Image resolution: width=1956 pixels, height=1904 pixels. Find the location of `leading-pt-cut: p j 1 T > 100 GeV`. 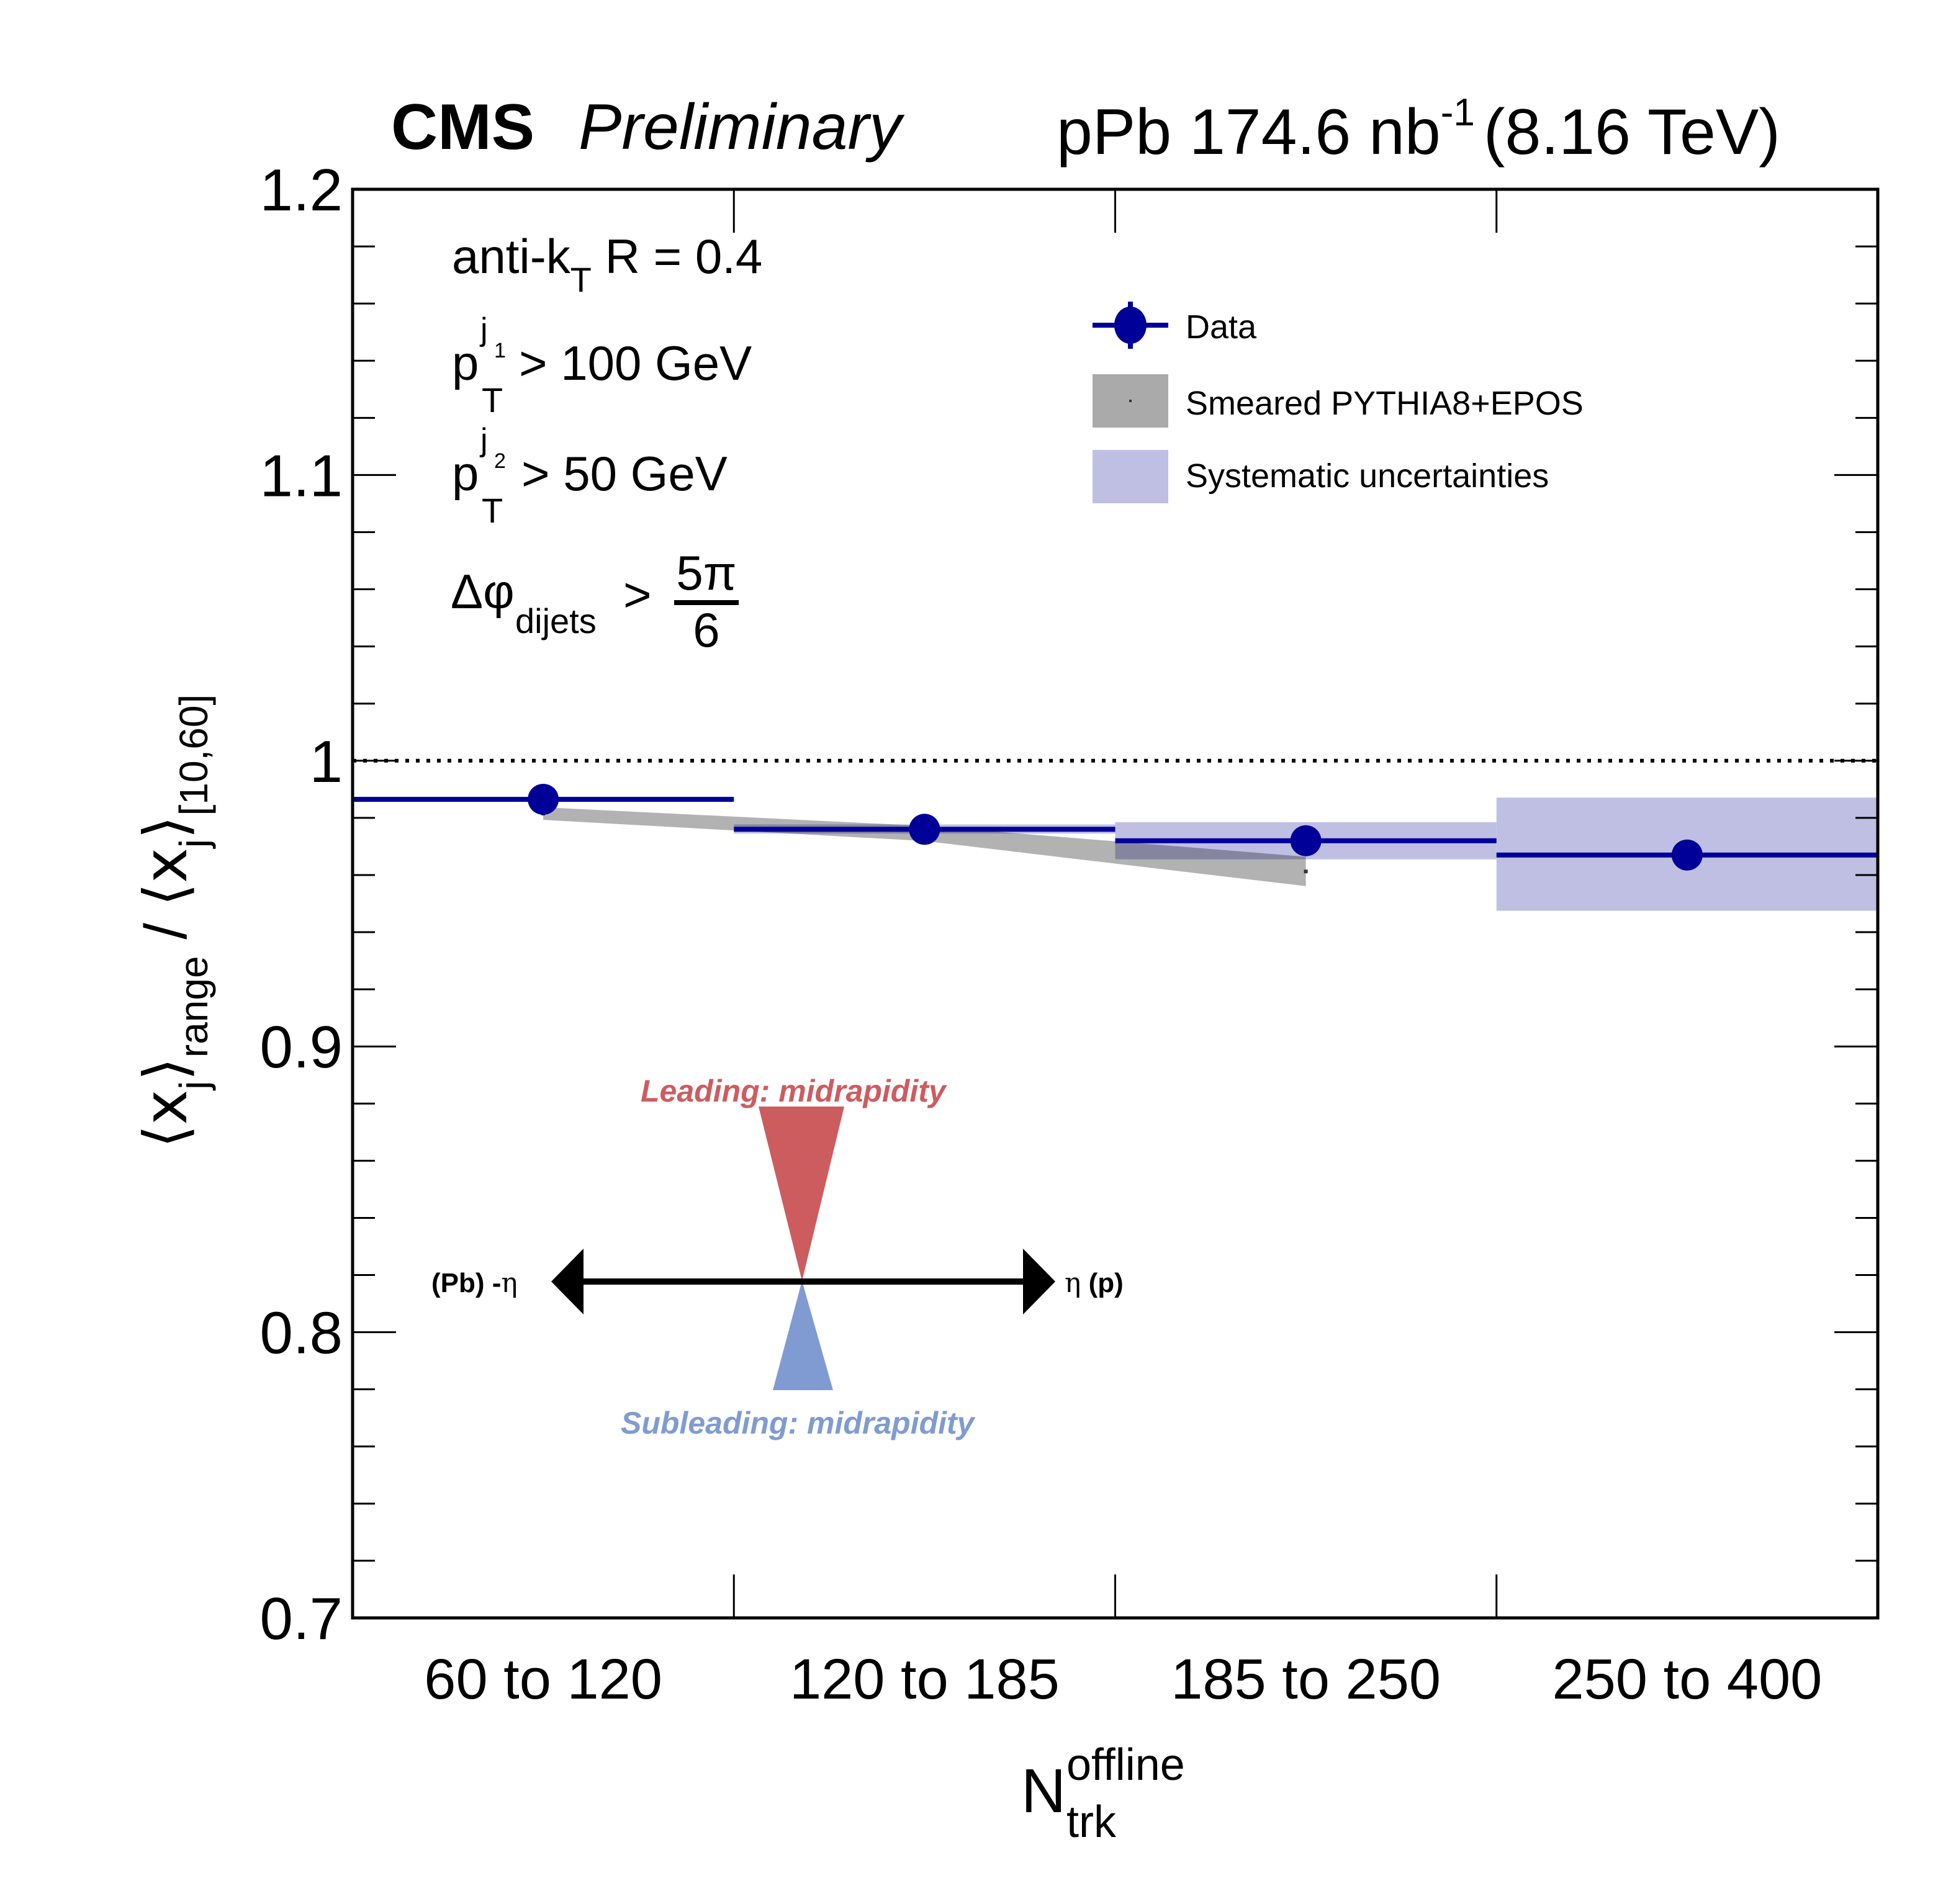

leading-pt-cut: p j 1 T > 100 GeV is located at coordinates (602, 366).